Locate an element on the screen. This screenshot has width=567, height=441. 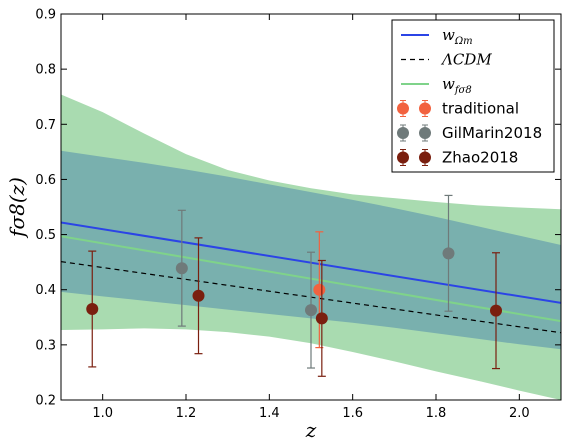
legend-label-sub: fσ8 is located at coordinates (463, 90).